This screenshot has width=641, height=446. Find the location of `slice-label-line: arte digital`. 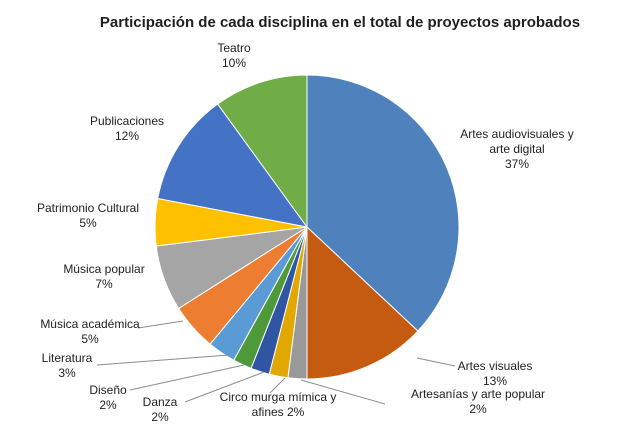

slice-label-line: arte digital is located at coordinates (516, 149).